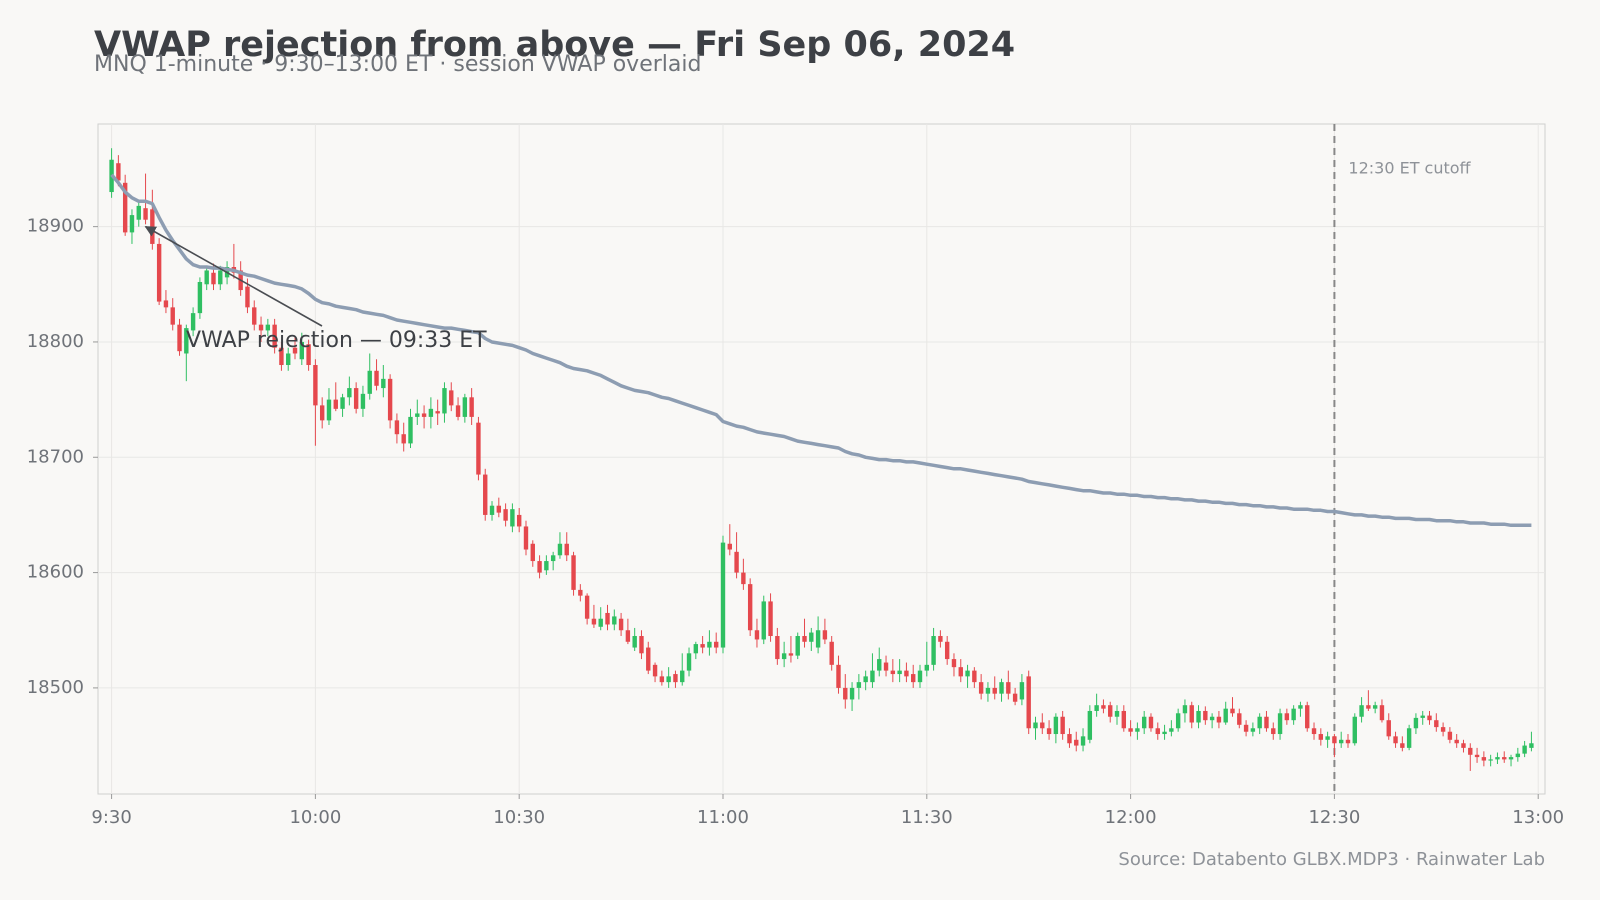  What do you see at coordinates (55, 456) in the screenshot?
I see `y-tick-label: 18700` at bounding box center [55, 456].